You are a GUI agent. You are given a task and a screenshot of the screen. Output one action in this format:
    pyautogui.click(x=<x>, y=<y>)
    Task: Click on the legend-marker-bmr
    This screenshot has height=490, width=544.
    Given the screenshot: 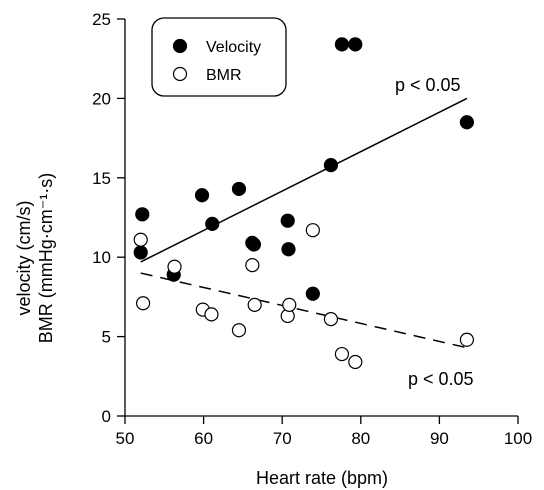 What is the action you would take?
    pyautogui.click(x=180, y=74)
    